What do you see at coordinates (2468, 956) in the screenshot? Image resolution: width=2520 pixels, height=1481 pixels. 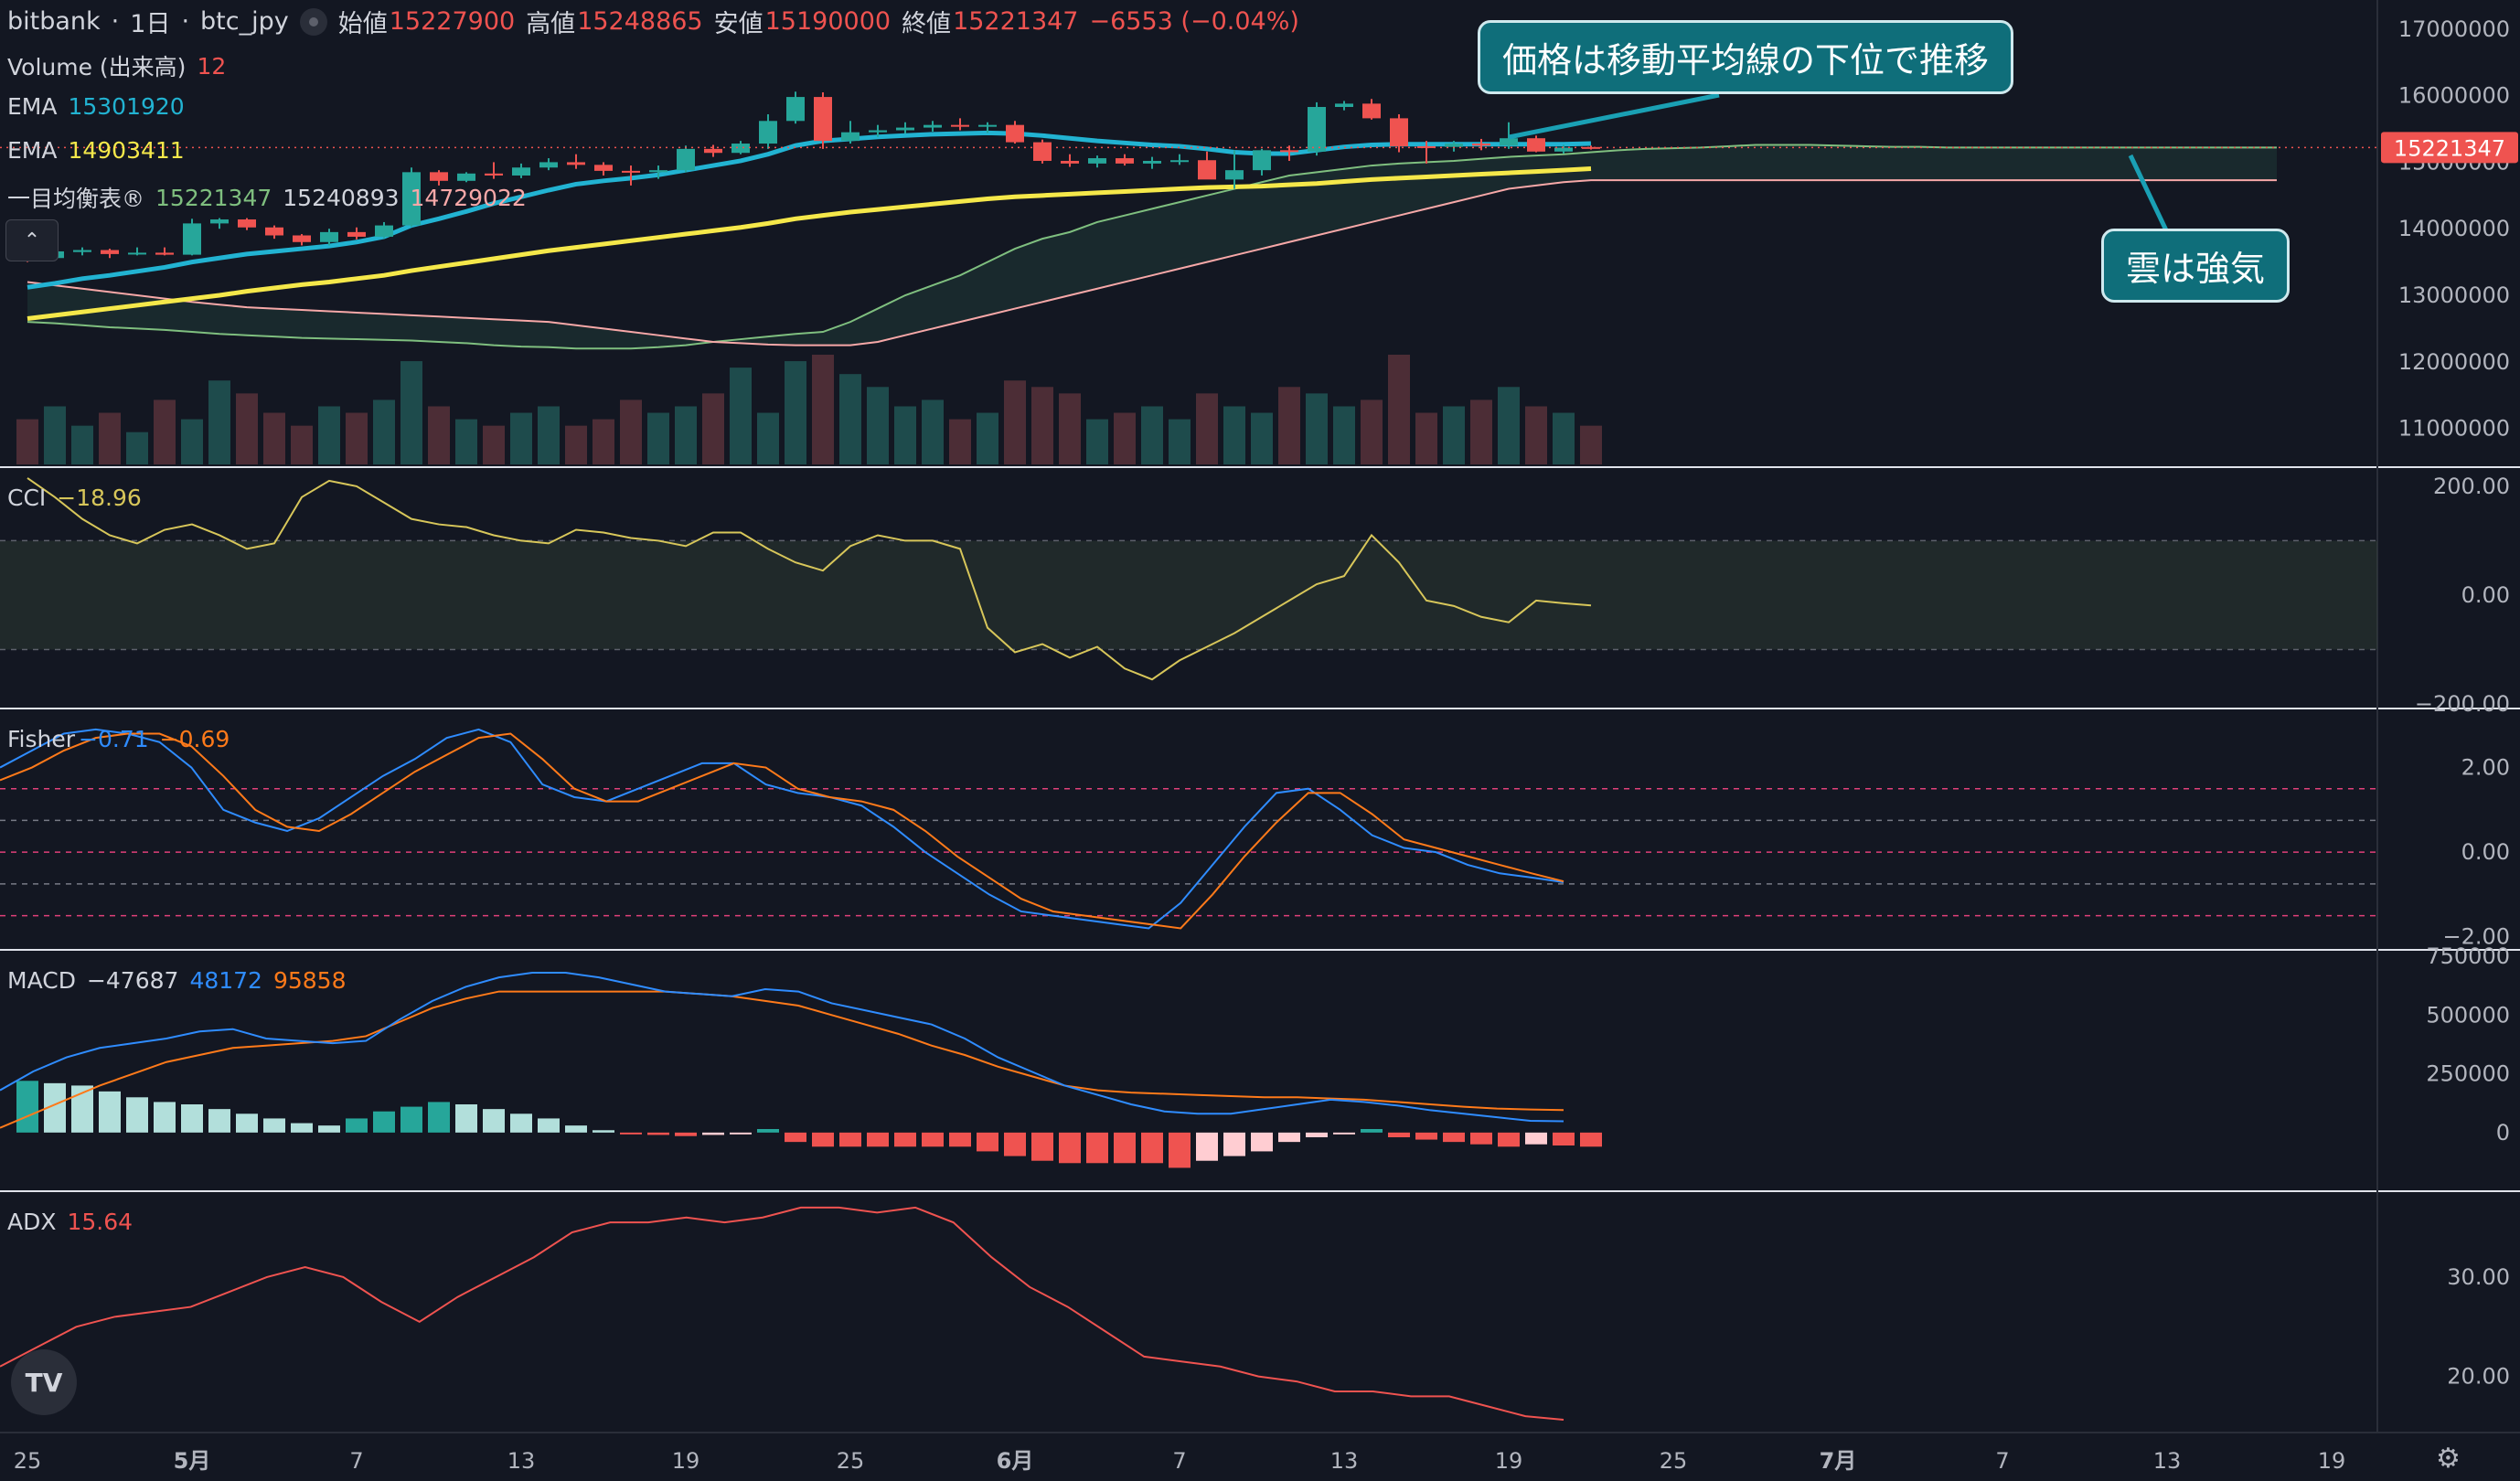 I see `macd-tick-label: 750000` at bounding box center [2468, 956].